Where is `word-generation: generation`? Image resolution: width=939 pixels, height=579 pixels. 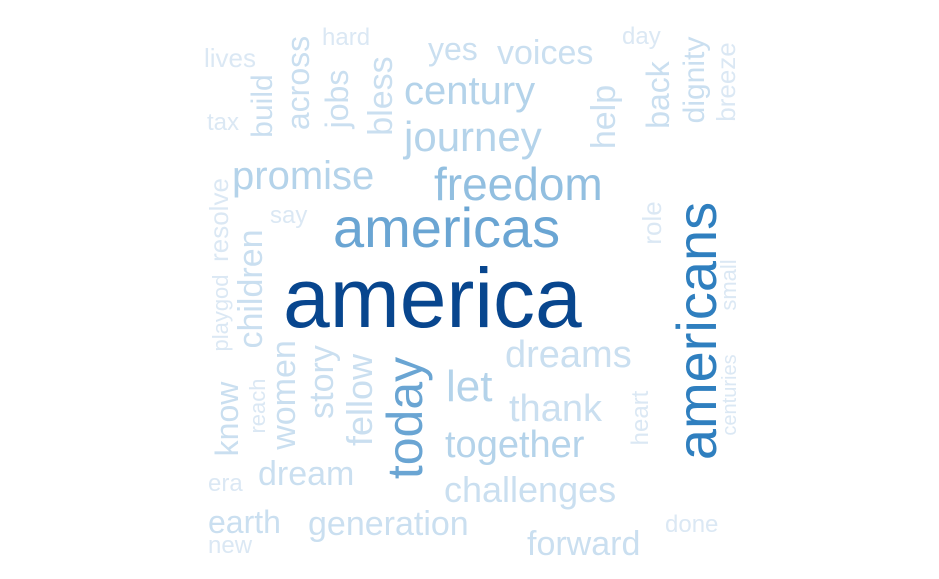
word-generation: generation is located at coordinates (388, 524).